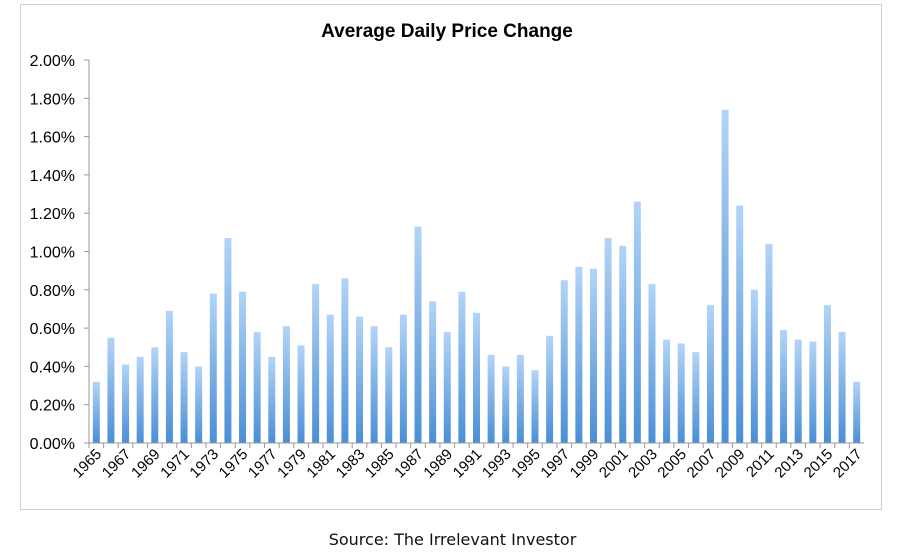 The image size is (905, 554). What do you see at coordinates (667, 391) in the screenshot?
I see `bar-2004` at bounding box center [667, 391].